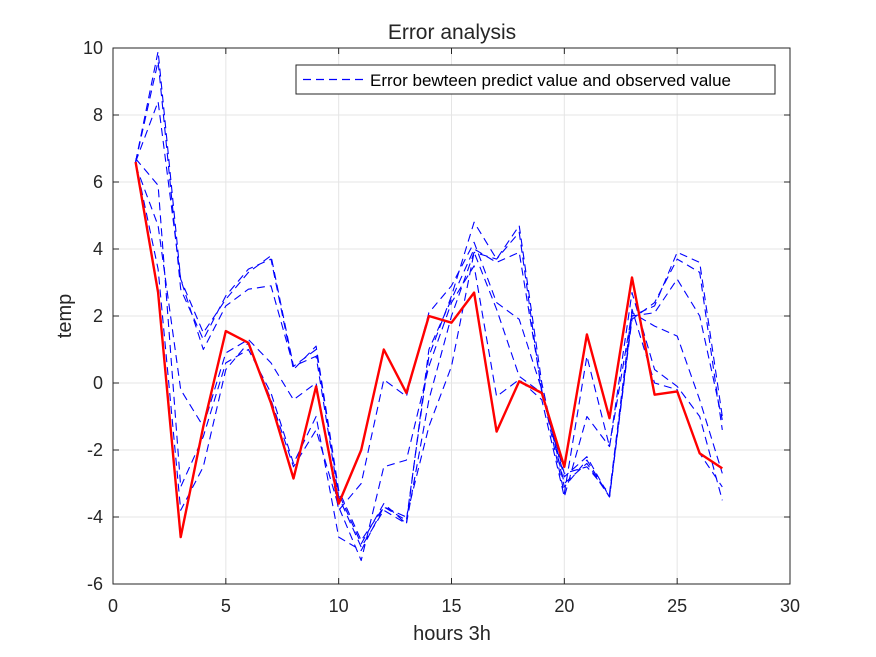 The image size is (876, 657). What do you see at coordinates (98, 316) in the screenshot?
I see `y-tick-label: 2` at bounding box center [98, 316].